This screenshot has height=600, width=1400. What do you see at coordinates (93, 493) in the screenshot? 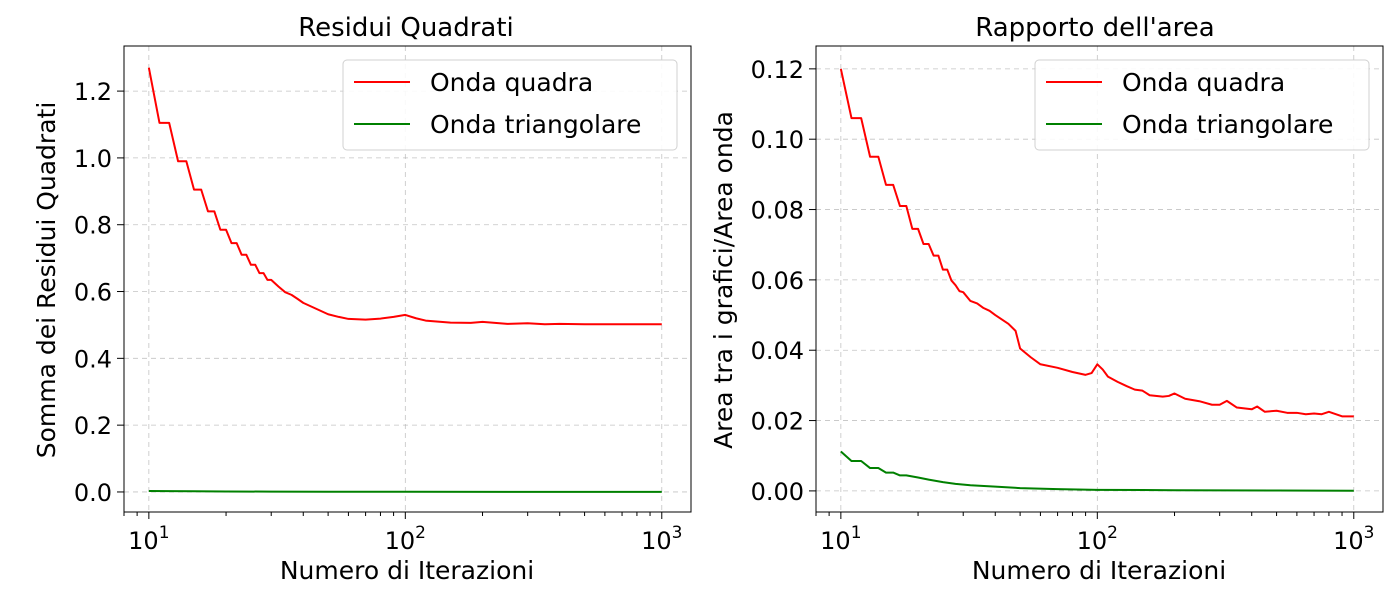
I see `y-tick-label: 0.0` at bounding box center [93, 493].